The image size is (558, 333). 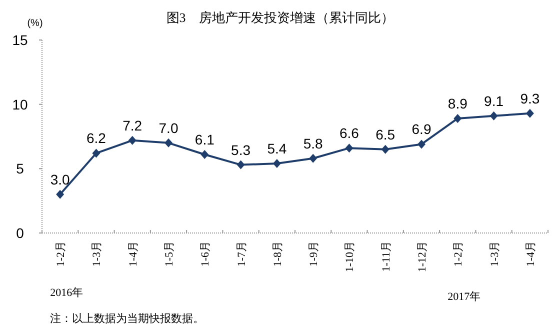 I want to click on data-label: 9.1, so click(x=494, y=100).